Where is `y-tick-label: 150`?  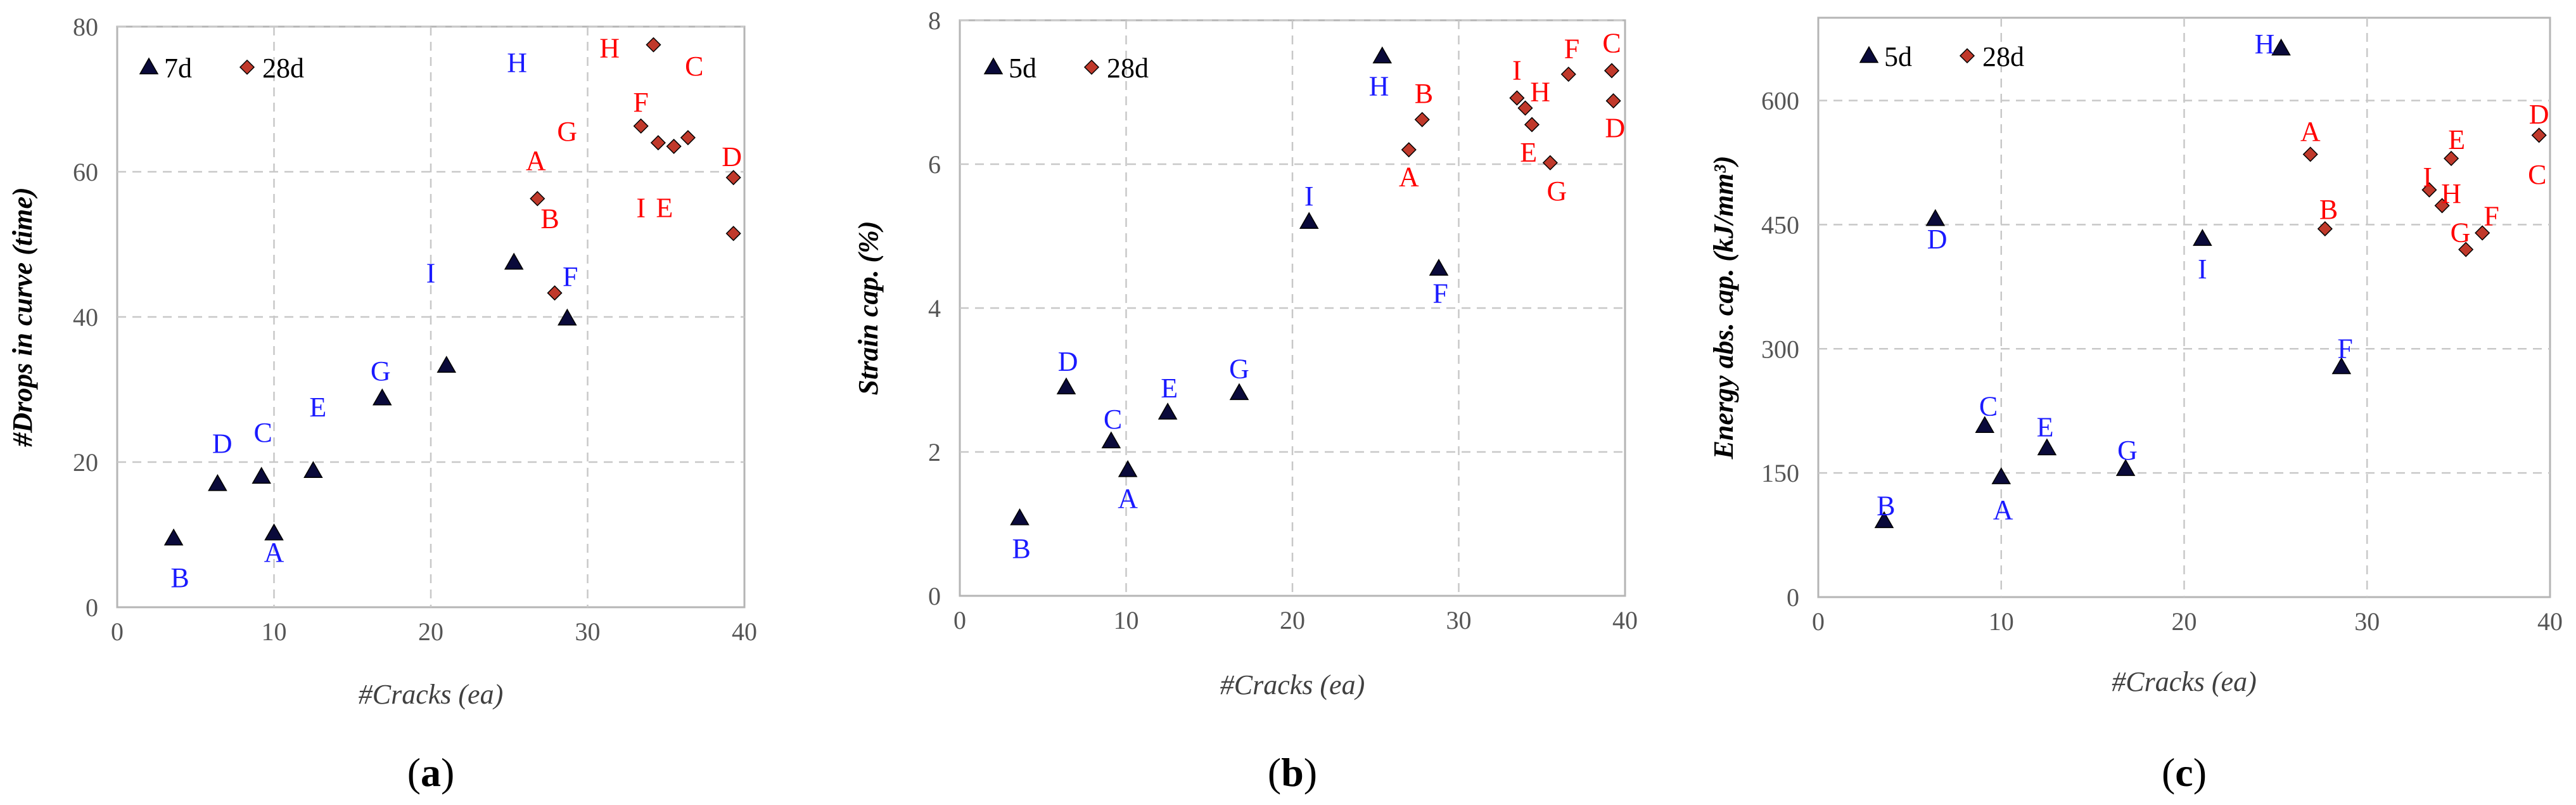
y-tick-label: 150 is located at coordinates (1780, 473).